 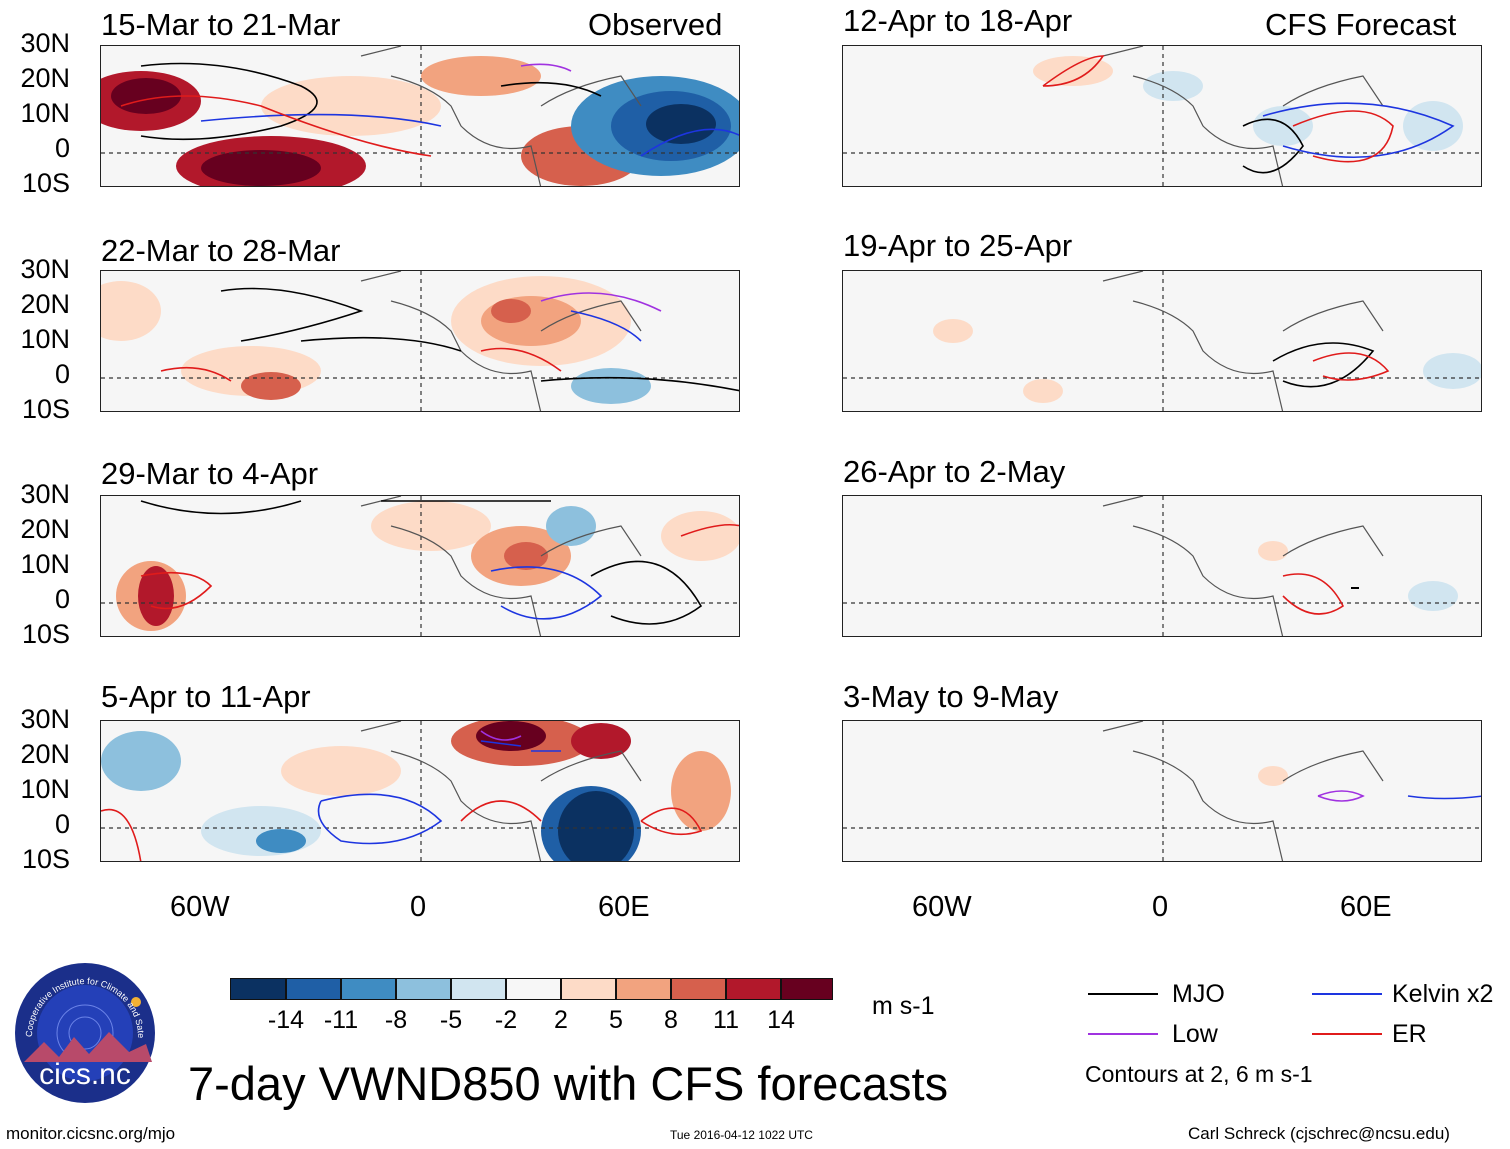 What do you see at coordinates (958, 245) in the screenshot?
I see `panel-title-fc2: 19-Apr to 25-Apr` at bounding box center [958, 245].